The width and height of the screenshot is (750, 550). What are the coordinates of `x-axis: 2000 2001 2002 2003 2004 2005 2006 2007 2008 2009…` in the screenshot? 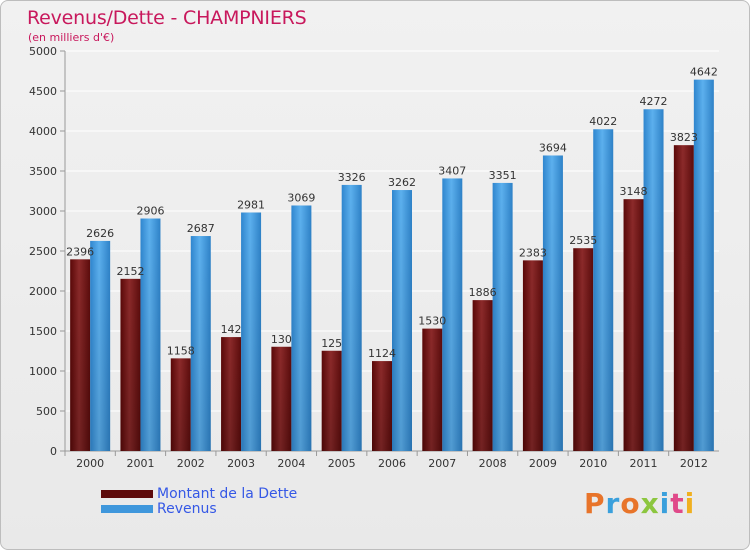 It's located at (386, 460).